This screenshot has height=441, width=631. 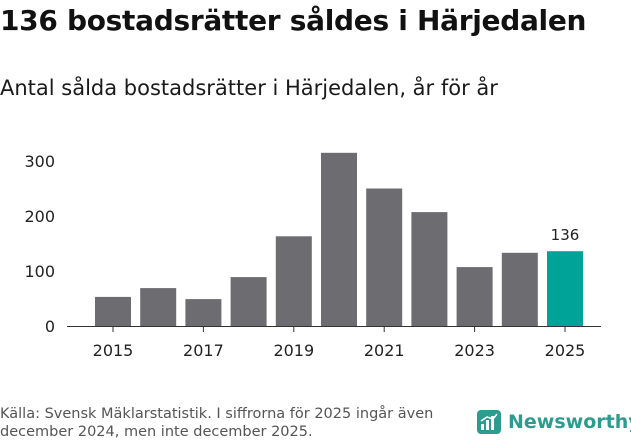 What do you see at coordinates (293, 350) in the screenshot?
I see `x-tick-label: 2019` at bounding box center [293, 350].